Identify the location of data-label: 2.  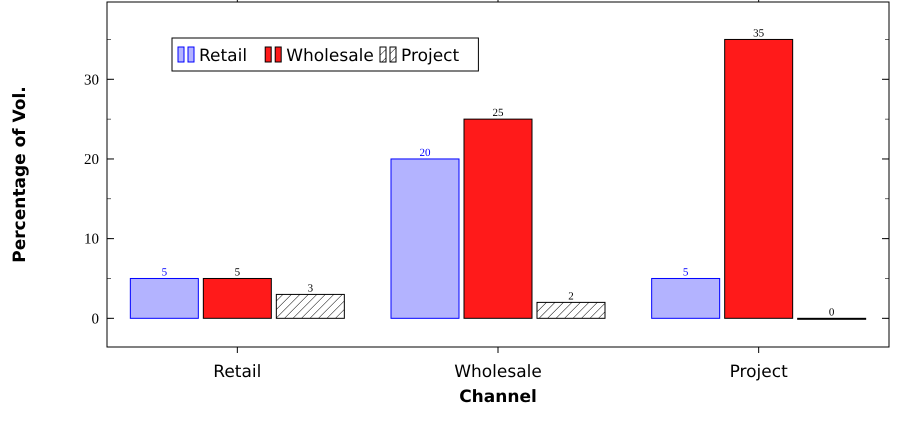
(571, 296).